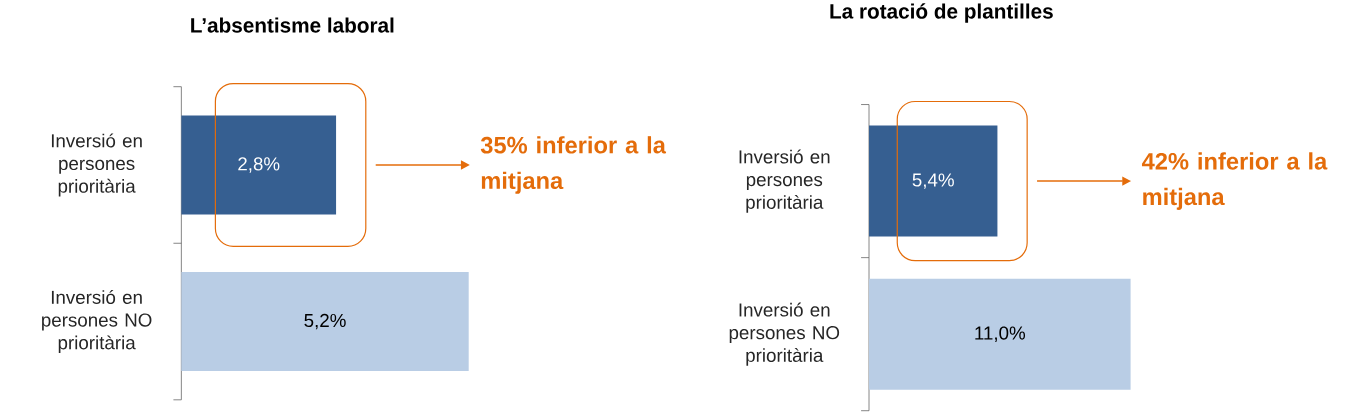 Image resolution: width=1353 pixels, height=414 pixels. Describe the element at coordinates (1000, 334) in the screenshot. I see `data-label: 11,0%` at that location.